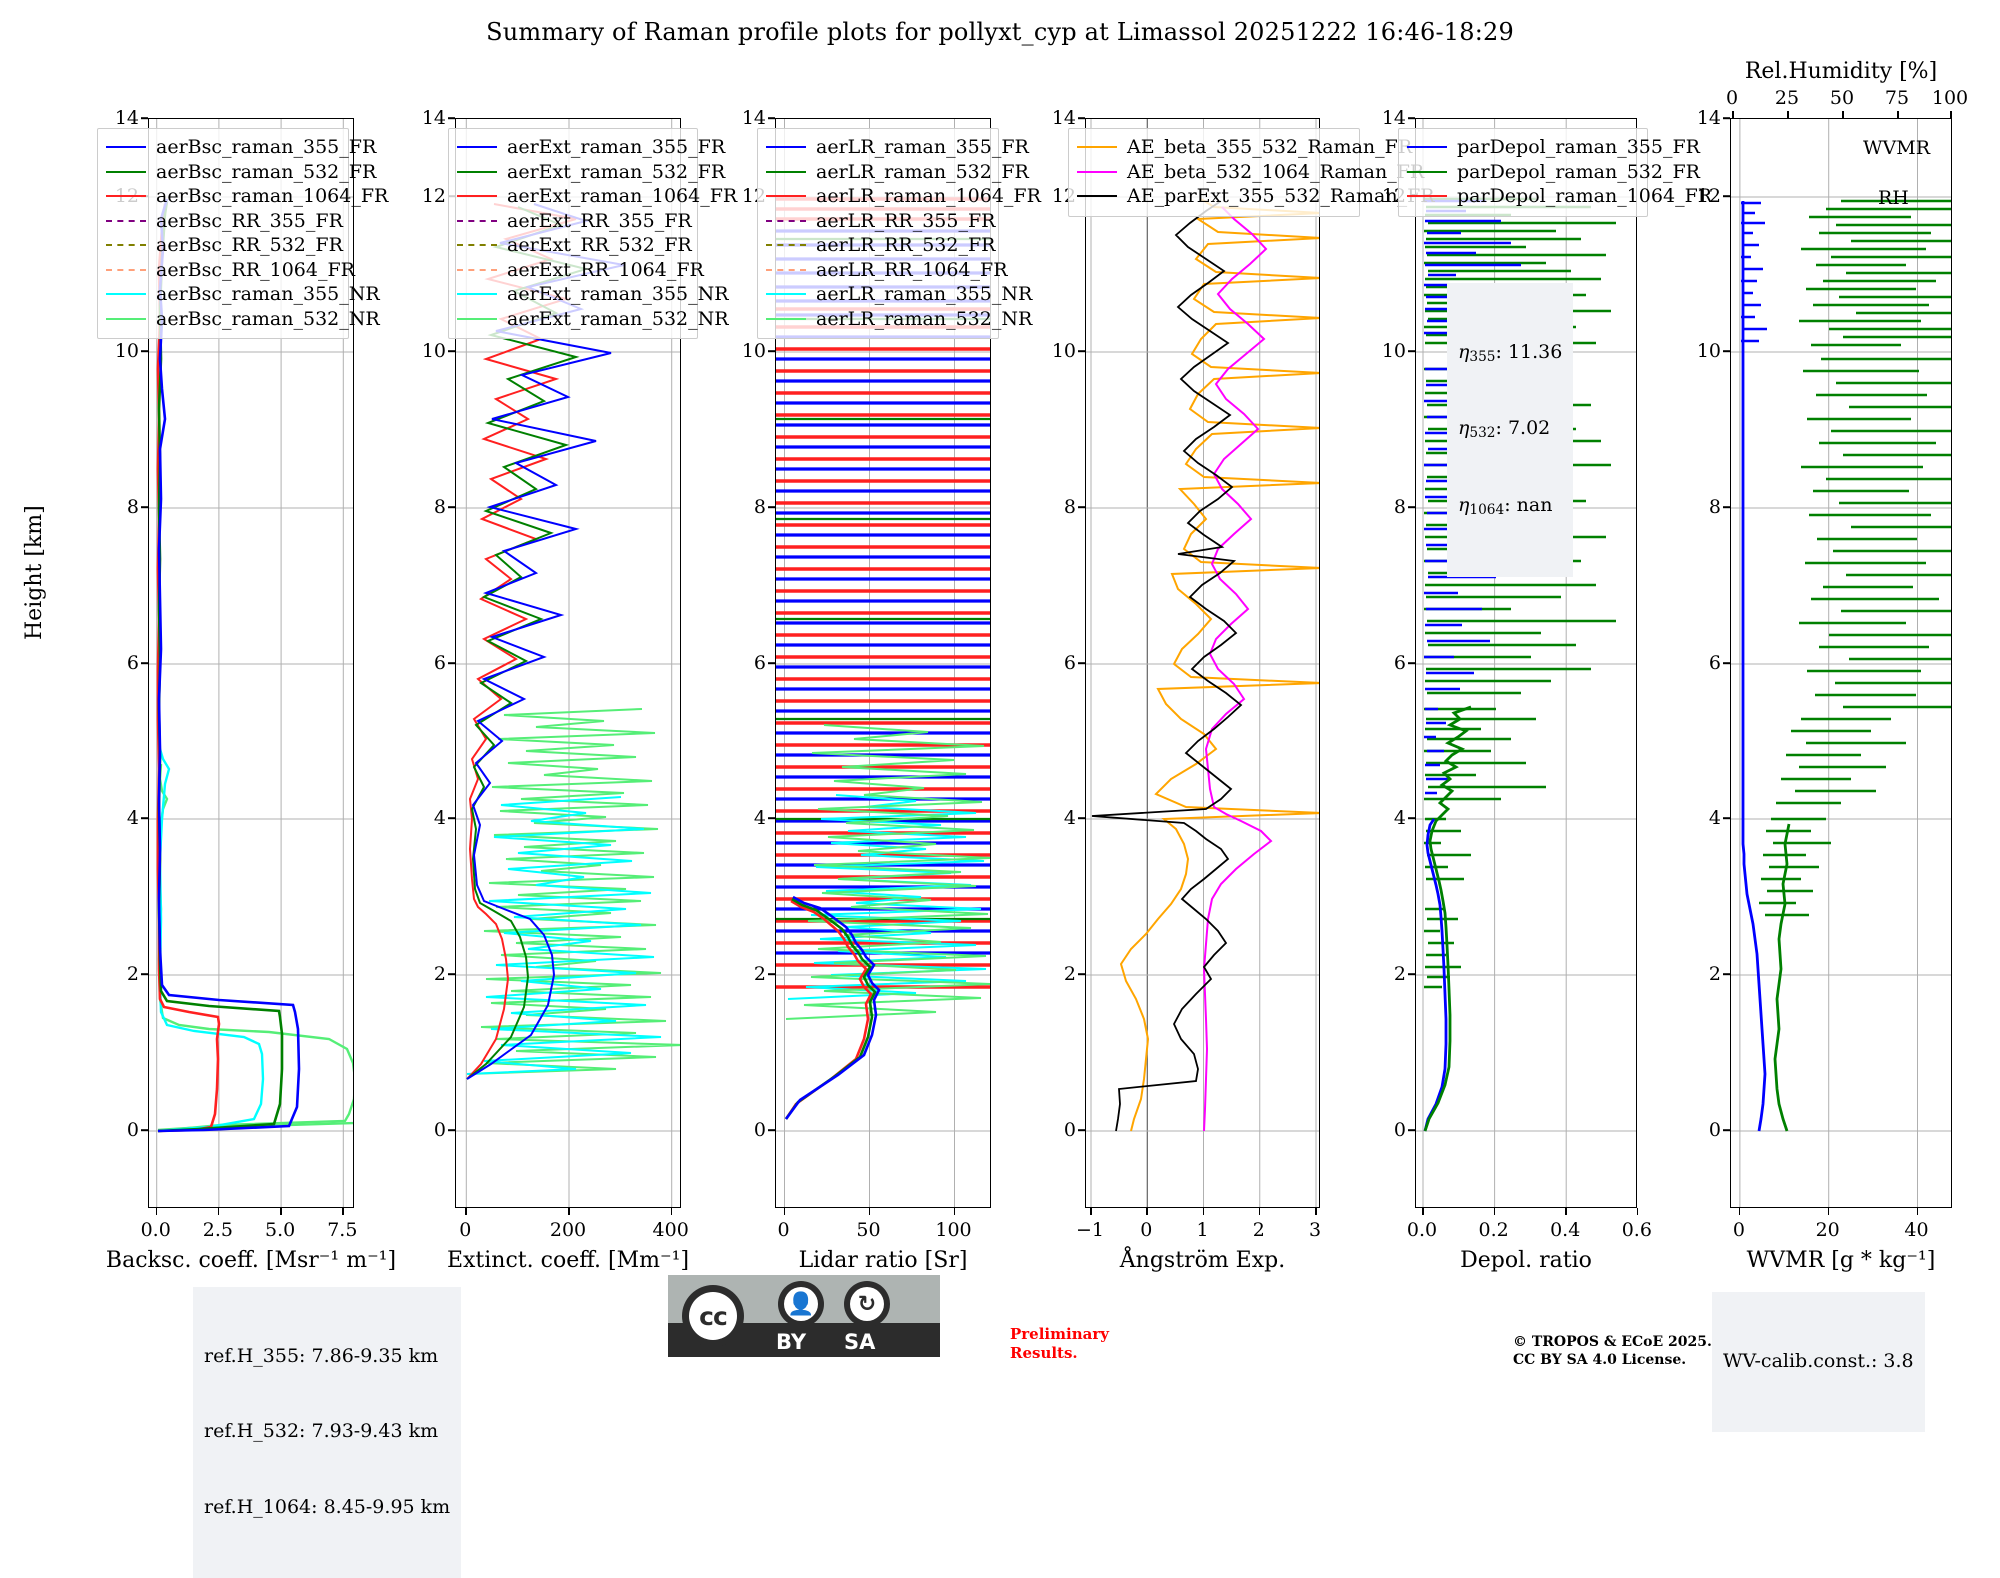 This screenshot has width=2000, height=1578. Describe the element at coordinates (321, 1356) in the screenshot. I see `ref-height-355: ref.H_355: 7.86-9.35 km` at that location.